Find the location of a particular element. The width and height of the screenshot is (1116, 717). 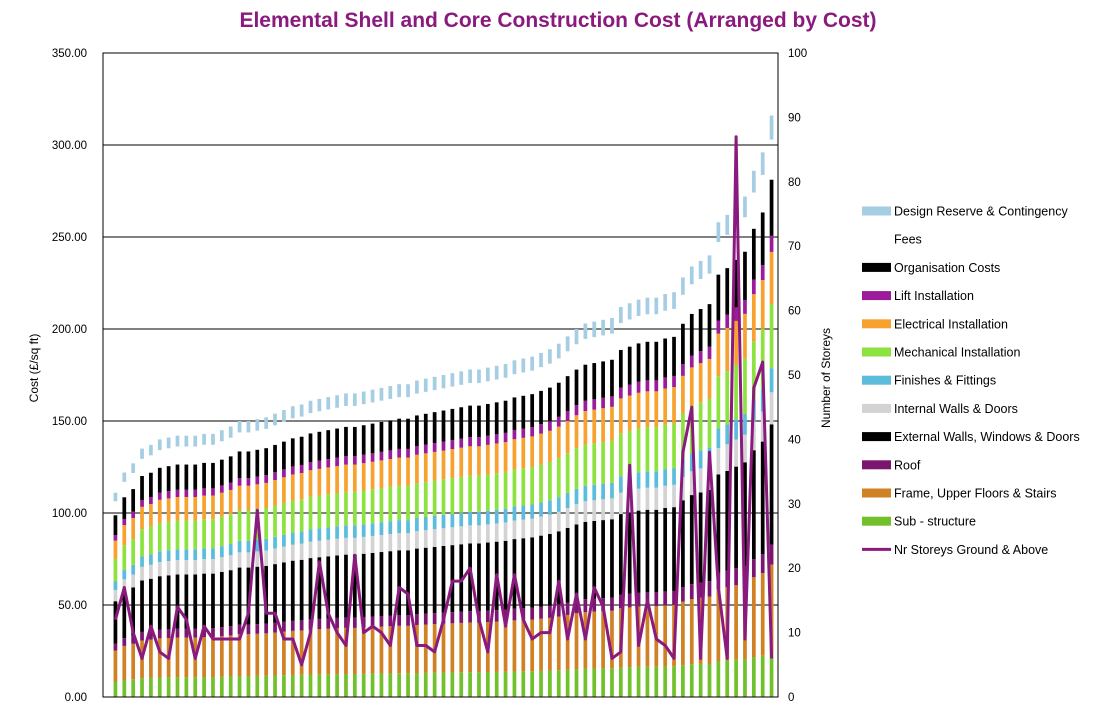

legend-label: Mechanical Installation is located at coordinates (957, 353).